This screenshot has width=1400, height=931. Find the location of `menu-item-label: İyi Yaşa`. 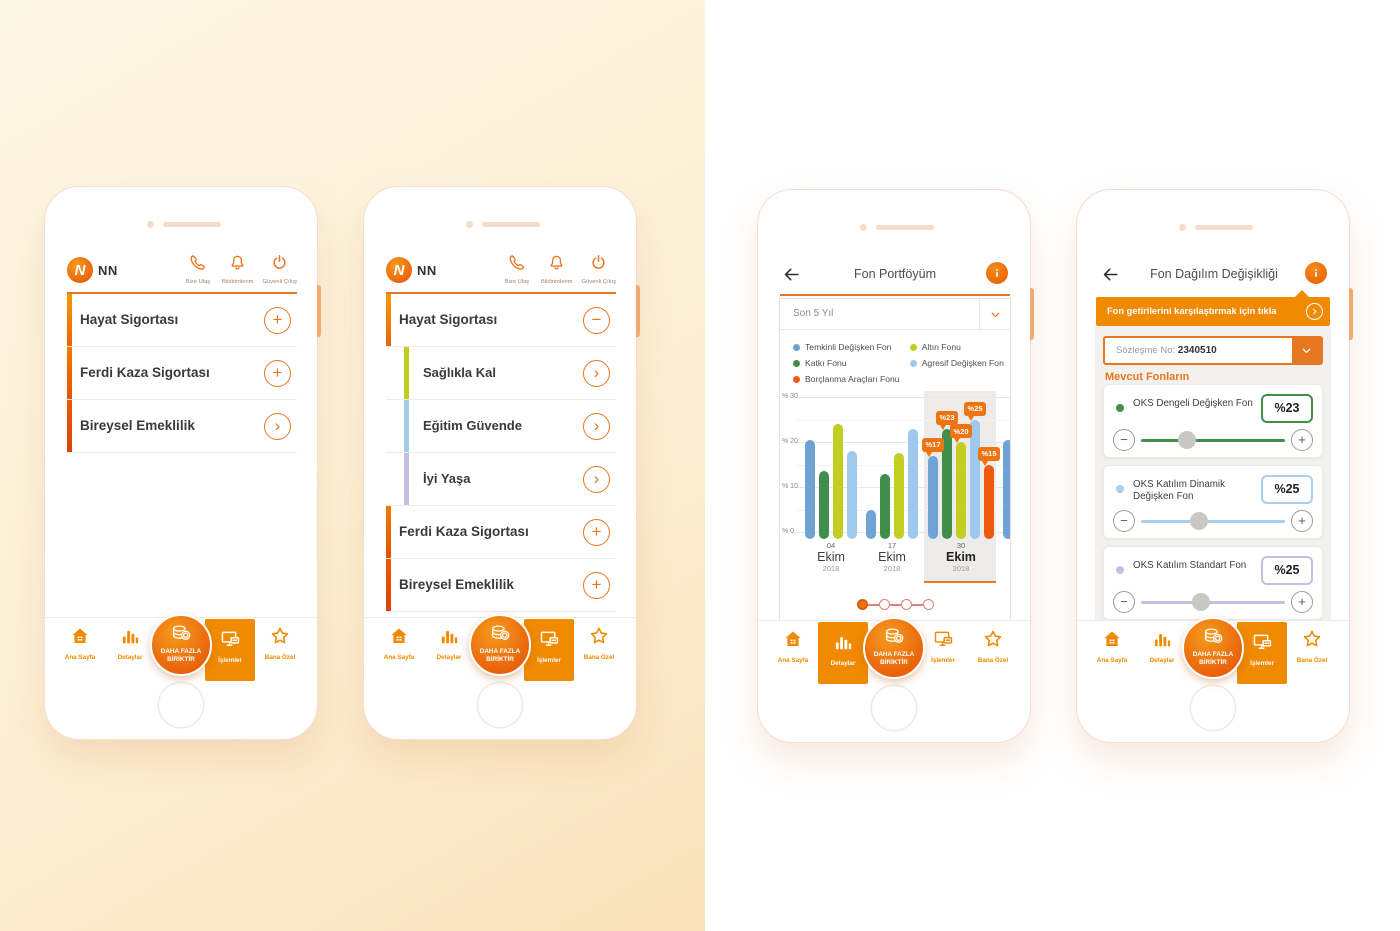

menu-item-label: İyi Yaşa is located at coordinates (447, 478).